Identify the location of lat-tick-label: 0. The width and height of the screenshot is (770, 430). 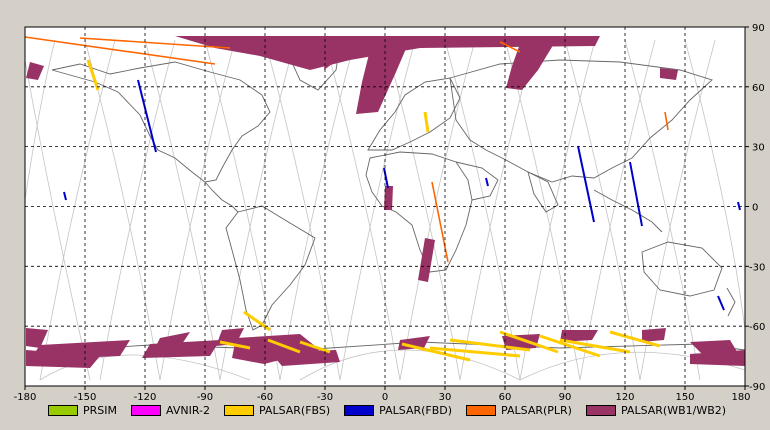
(755, 208).